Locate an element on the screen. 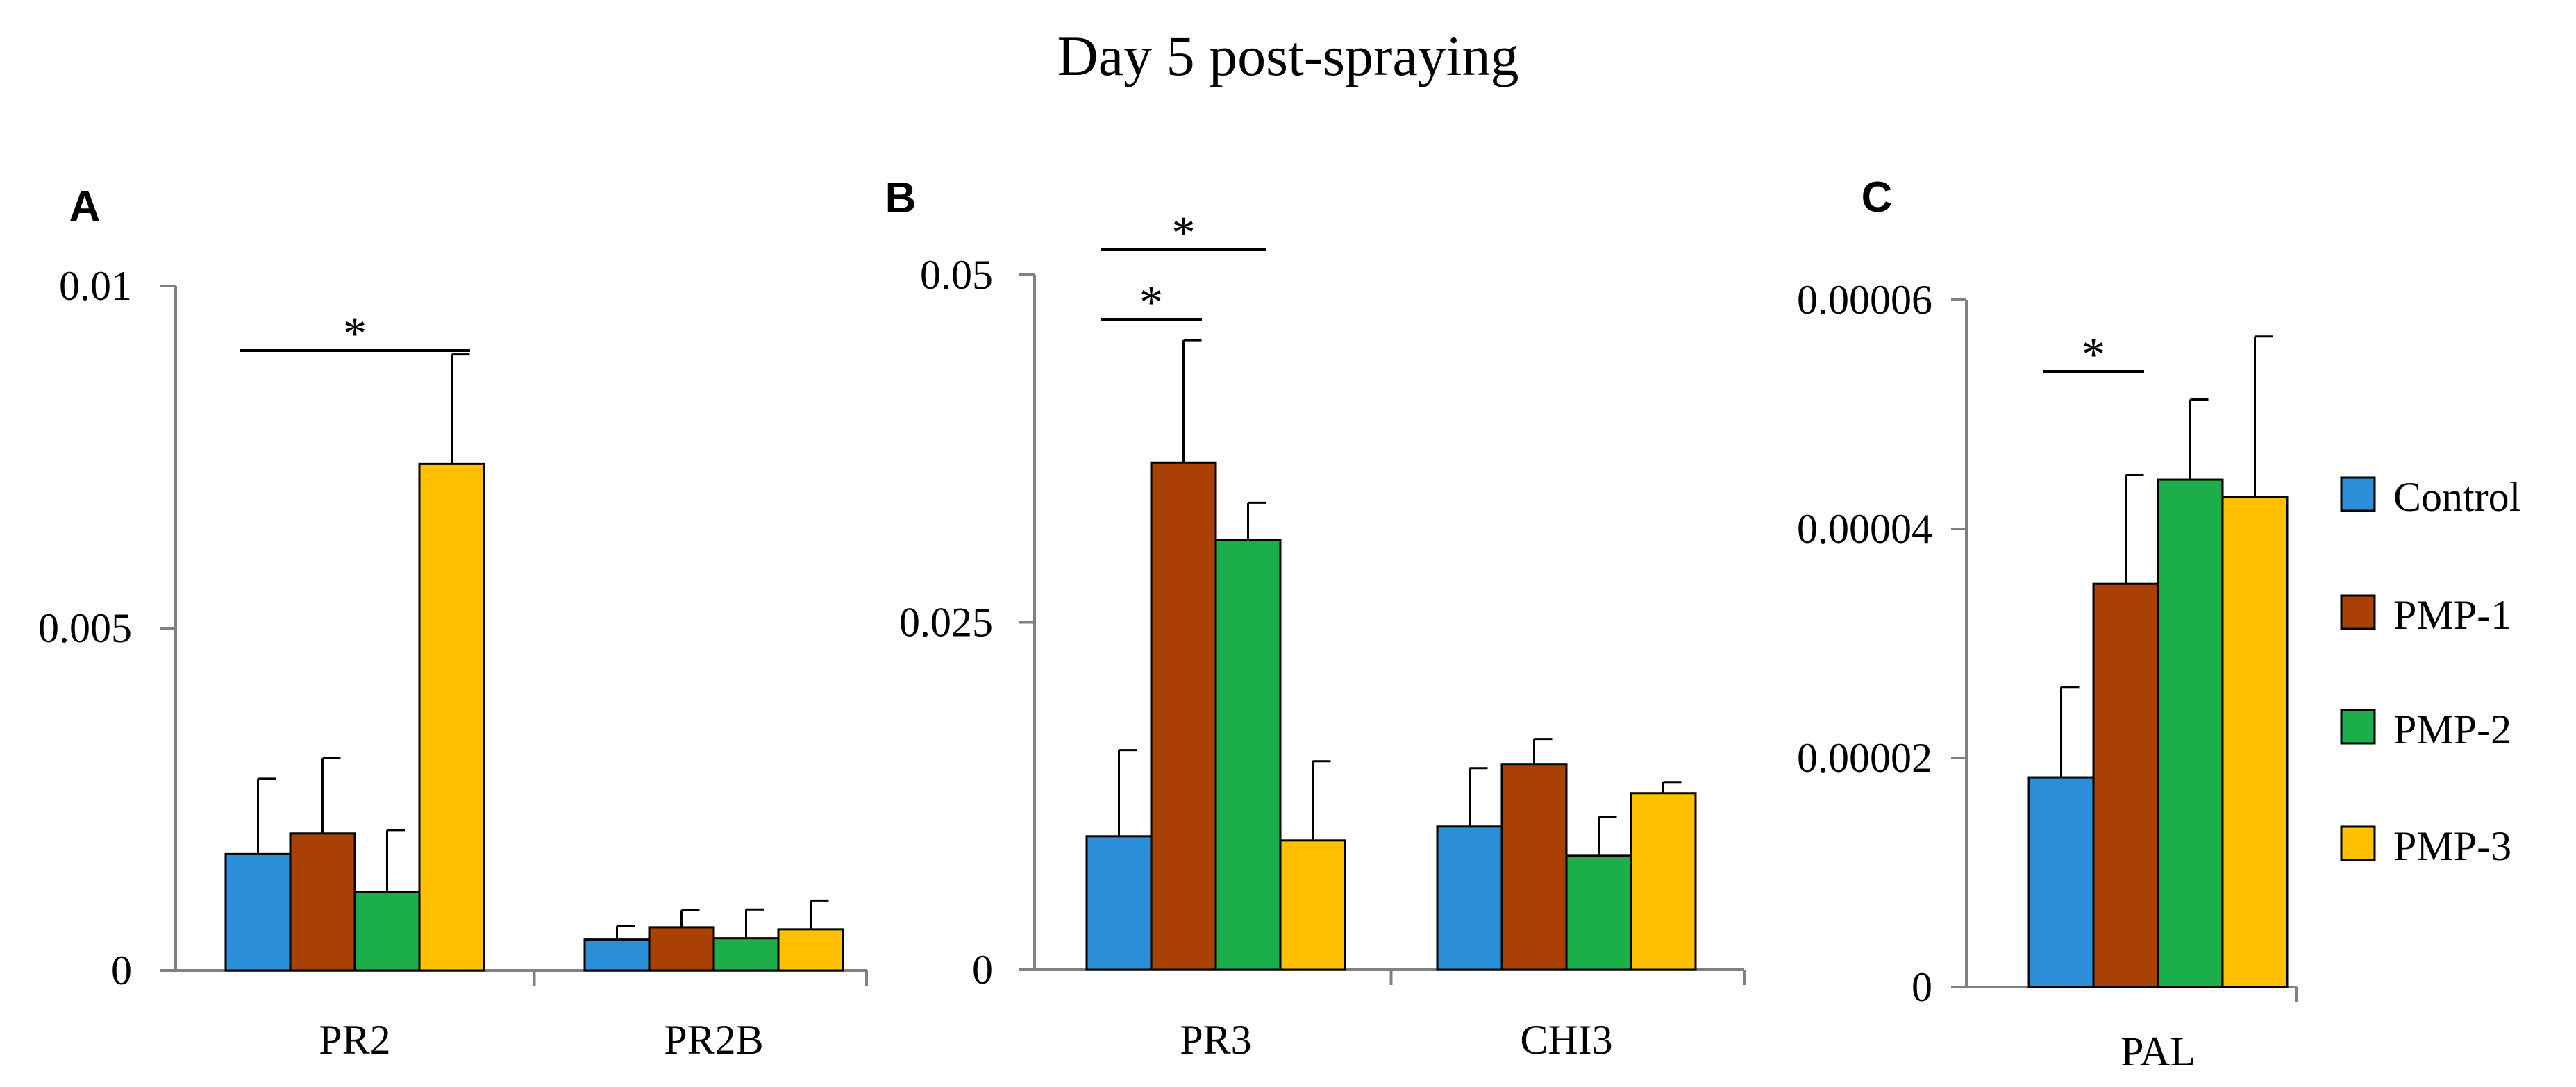  y-tick-label: 0.00006 is located at coordinates (1864, 300).